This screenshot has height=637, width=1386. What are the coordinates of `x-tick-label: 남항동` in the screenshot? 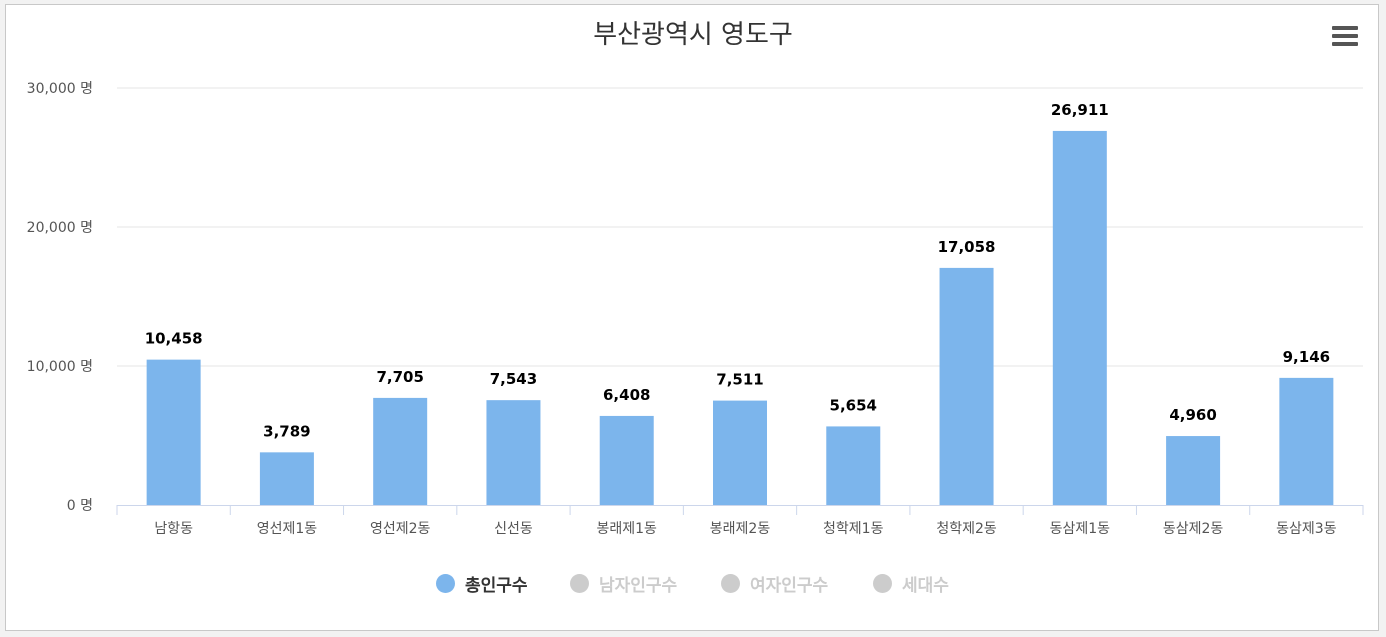 It's located at (173, 529).